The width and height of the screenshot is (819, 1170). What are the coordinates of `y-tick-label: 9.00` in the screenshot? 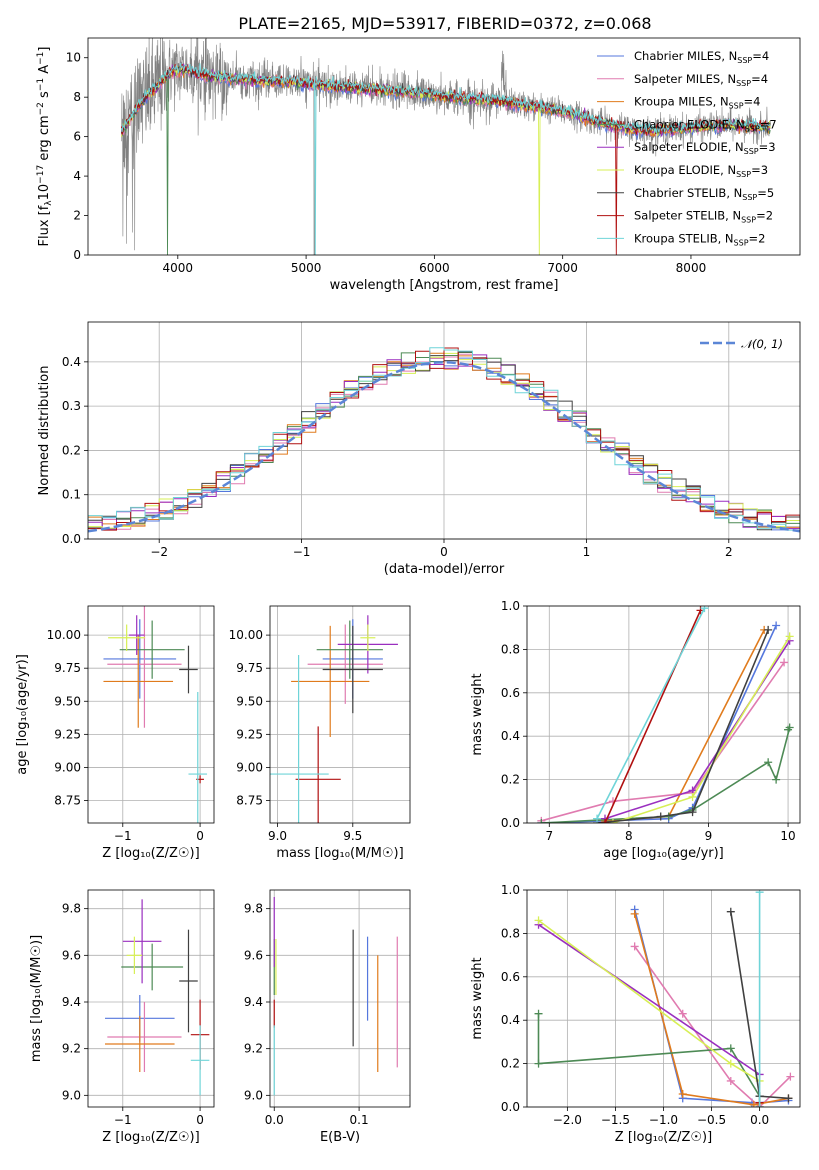 It's located at (249, 767).